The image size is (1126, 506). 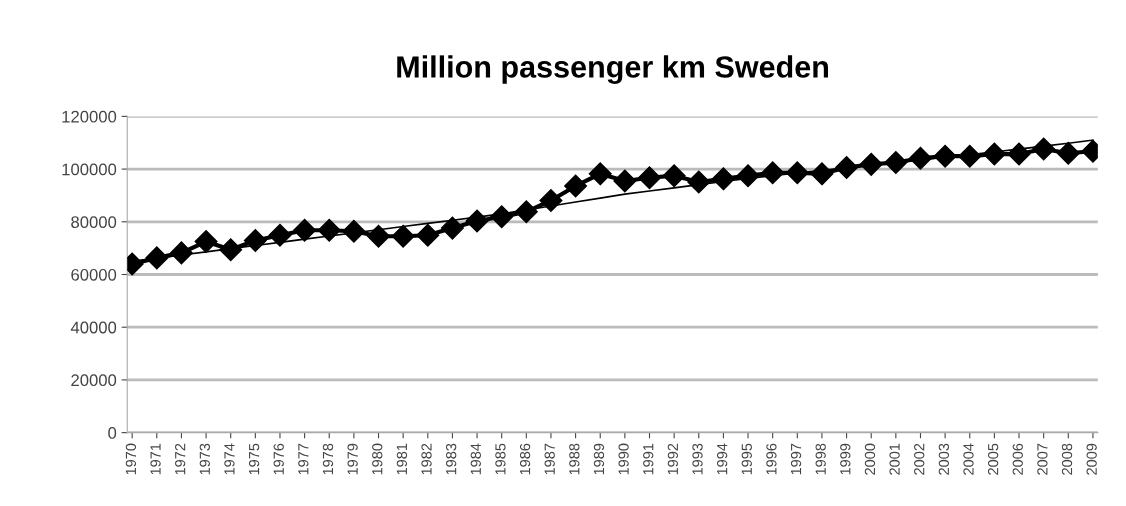 I want to click on x-tick-label: 2003, so click(x=944, y=459).